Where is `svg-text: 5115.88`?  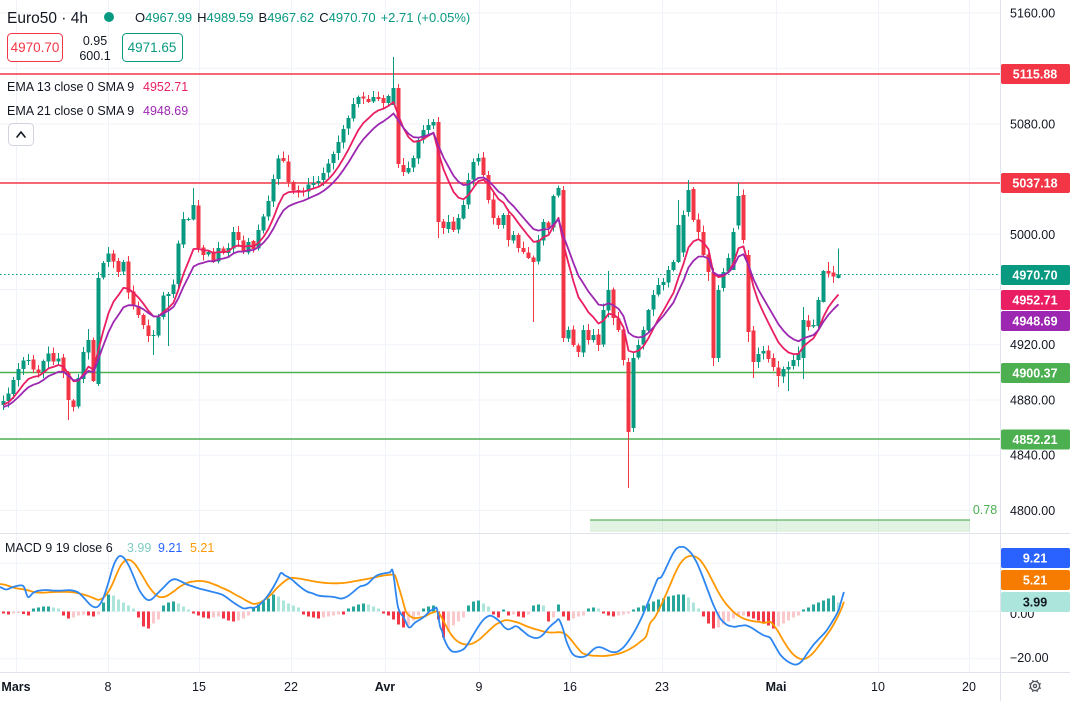
svg-text: 5115.88 is located at coordinates (1035, 75).